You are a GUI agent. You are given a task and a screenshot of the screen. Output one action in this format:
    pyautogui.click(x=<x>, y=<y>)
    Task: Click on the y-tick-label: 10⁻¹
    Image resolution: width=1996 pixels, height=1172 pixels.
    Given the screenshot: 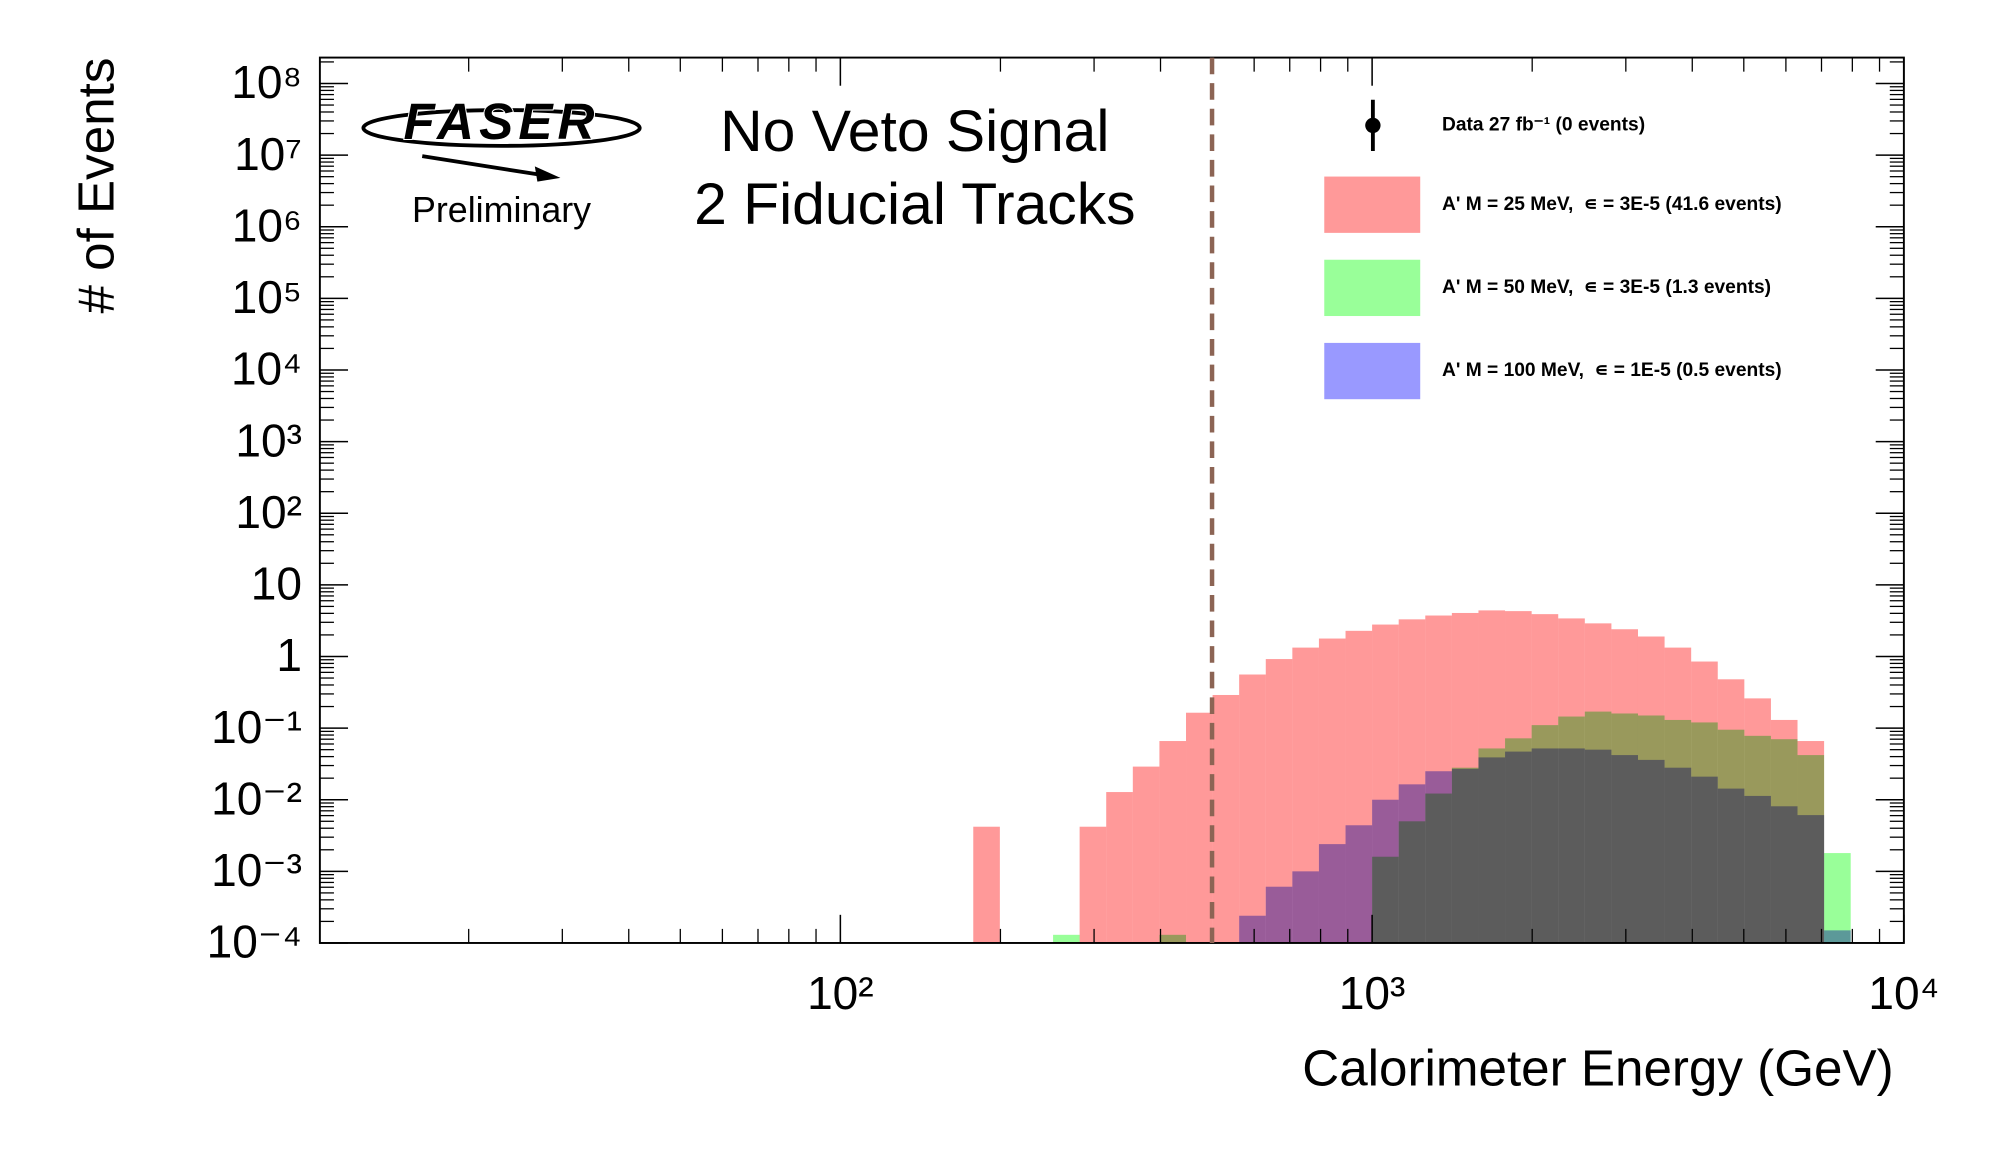 What is the action you would take?
    pyautogui.click(x=256, y=727)
    